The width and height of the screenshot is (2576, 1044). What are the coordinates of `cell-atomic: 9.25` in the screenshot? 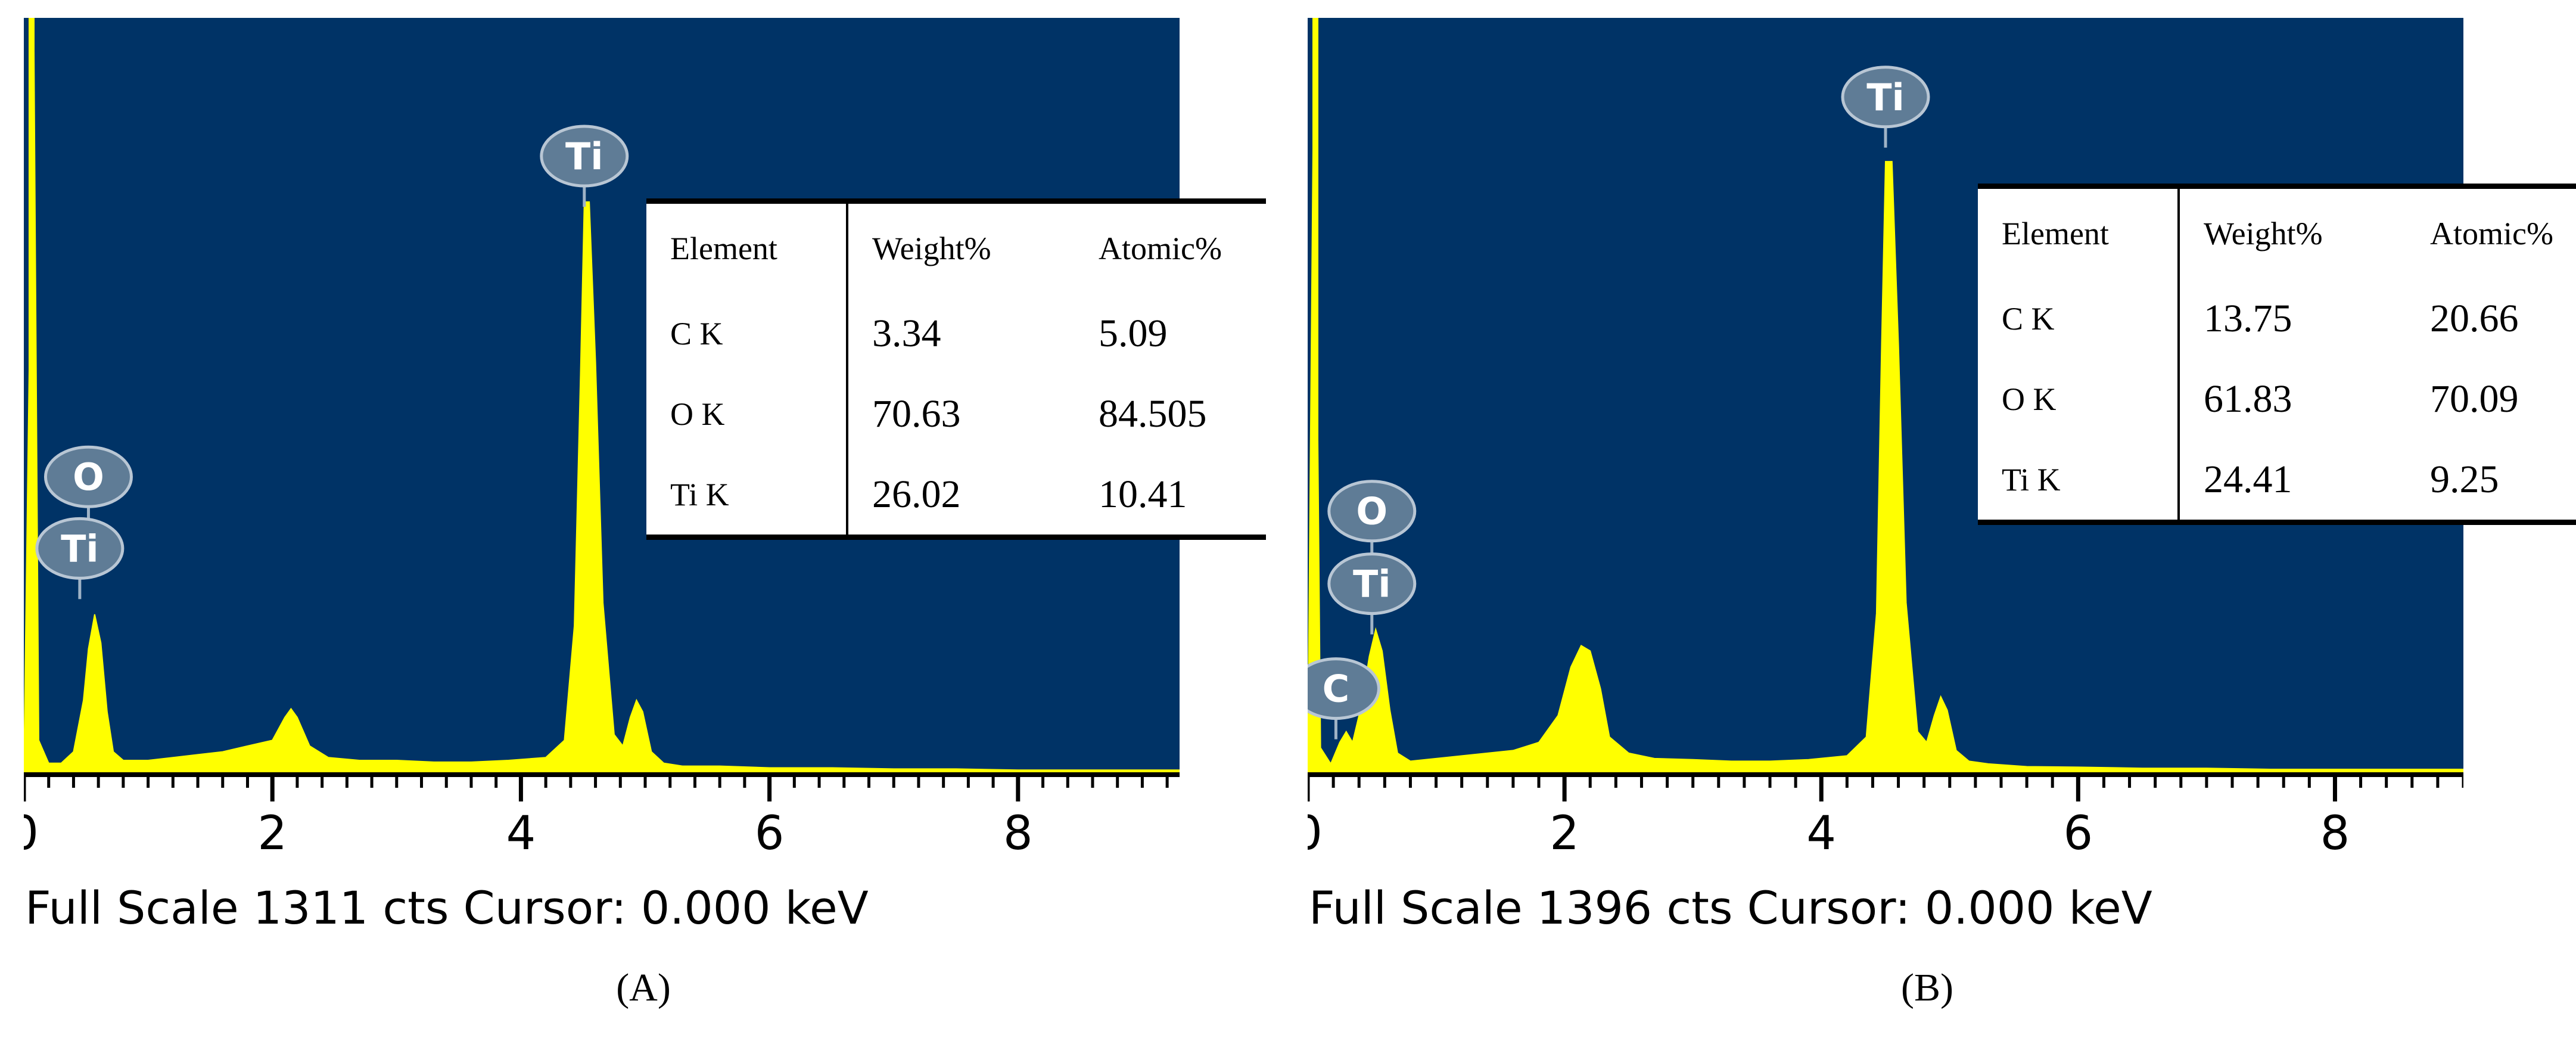 It's located at (2464, 479).